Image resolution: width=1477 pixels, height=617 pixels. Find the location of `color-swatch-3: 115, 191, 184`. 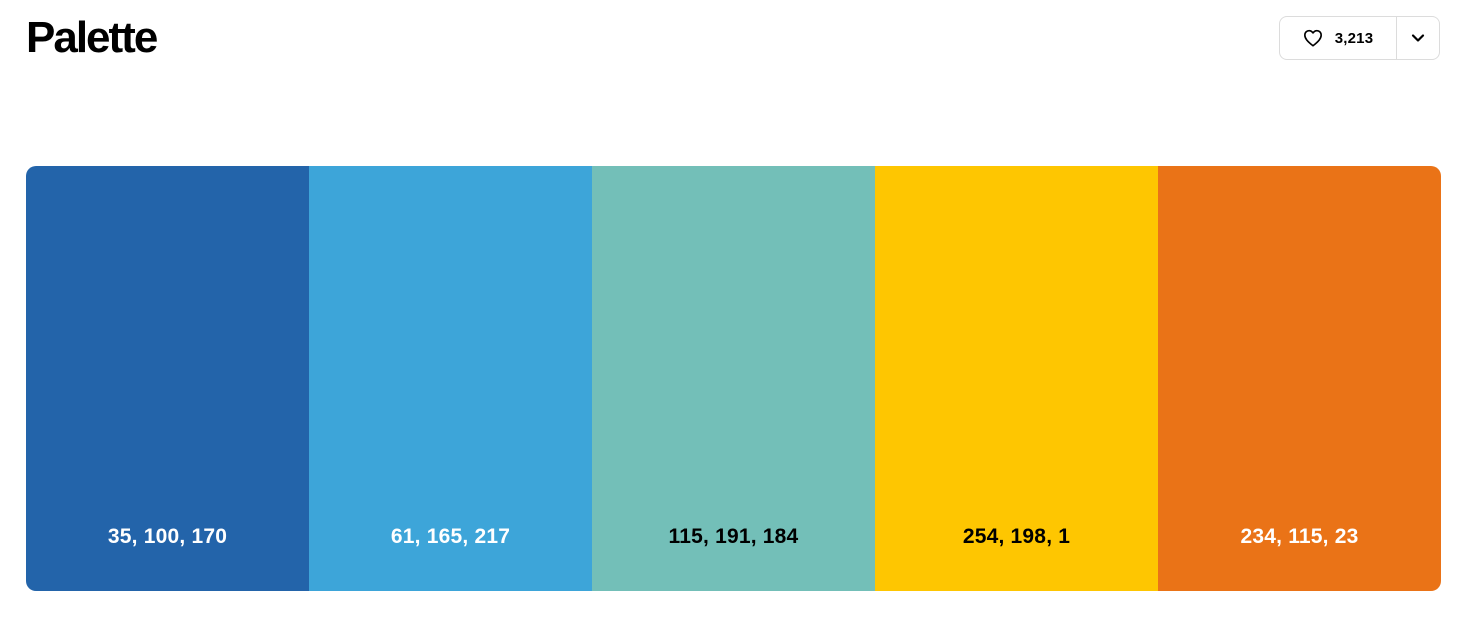

color-swatch-3: 115, 191, 184 is located at coordinates (733, 378).